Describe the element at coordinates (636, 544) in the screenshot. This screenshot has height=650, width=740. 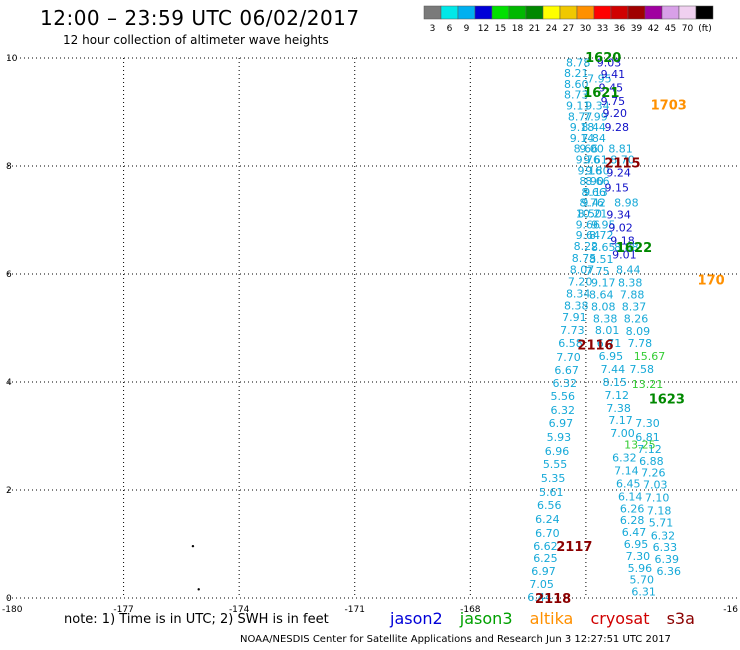
I see `wave-height-value: 6.95` at that location.